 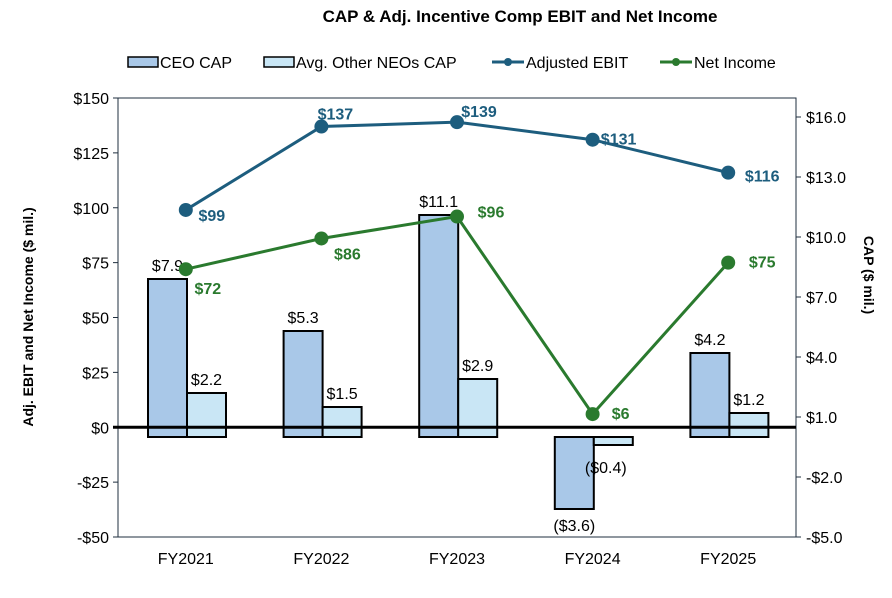 What do you see at coordinates (95, 373) in the screenshot?
I see `left-tick-label: $25` at bounding box center [95, 373].